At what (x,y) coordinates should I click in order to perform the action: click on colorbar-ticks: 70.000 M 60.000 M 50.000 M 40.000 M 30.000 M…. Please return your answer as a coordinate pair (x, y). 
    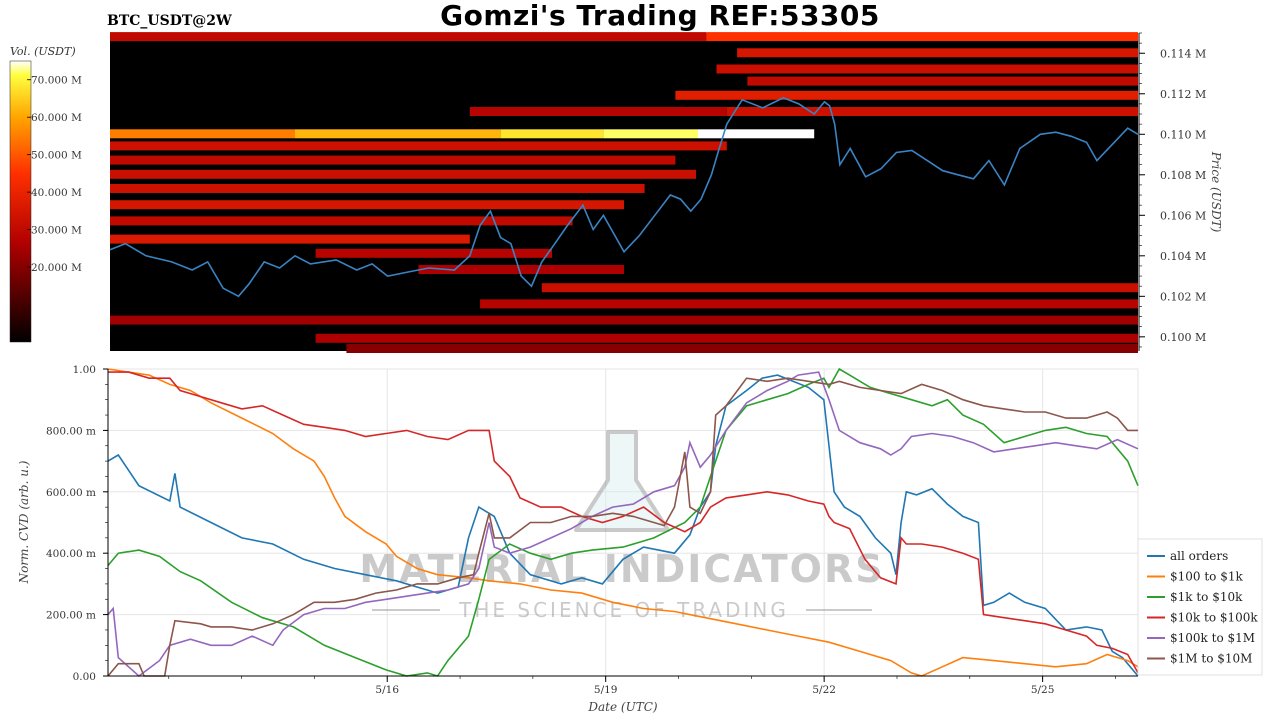
    Looking at the image, I should click on (54, 174).